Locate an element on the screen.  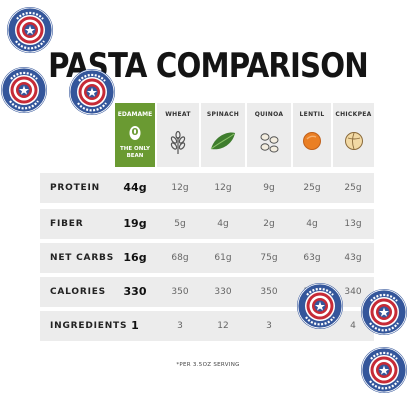
cell-wheat: 3 is located at coordinates (180, 326).